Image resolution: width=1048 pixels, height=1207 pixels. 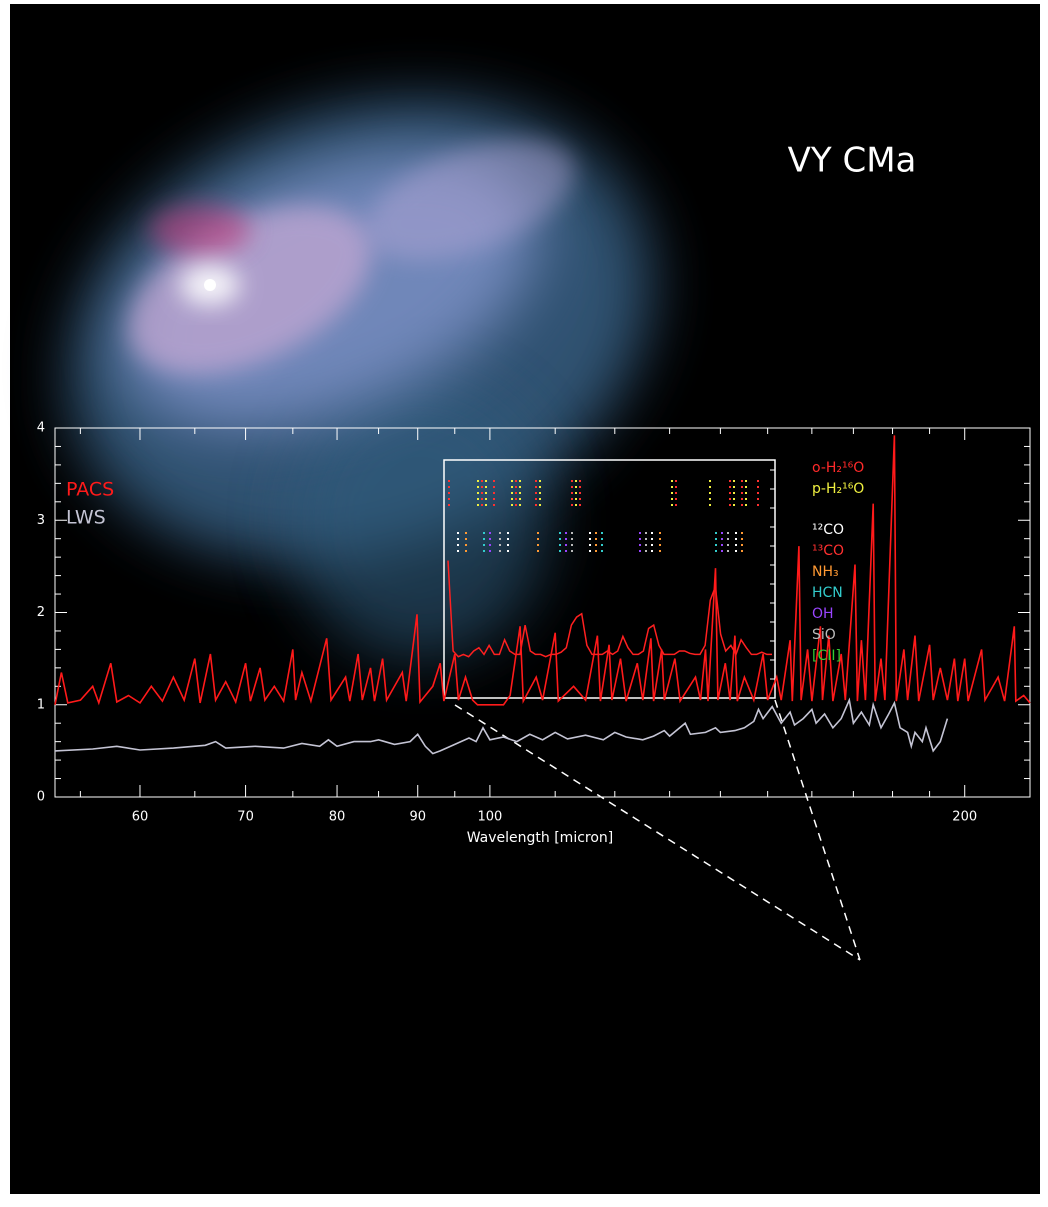 What do you see at coordinates (852, 161) in the screenshot?
I see `chart-title: VY CMa` at bounding box center [852, 161].